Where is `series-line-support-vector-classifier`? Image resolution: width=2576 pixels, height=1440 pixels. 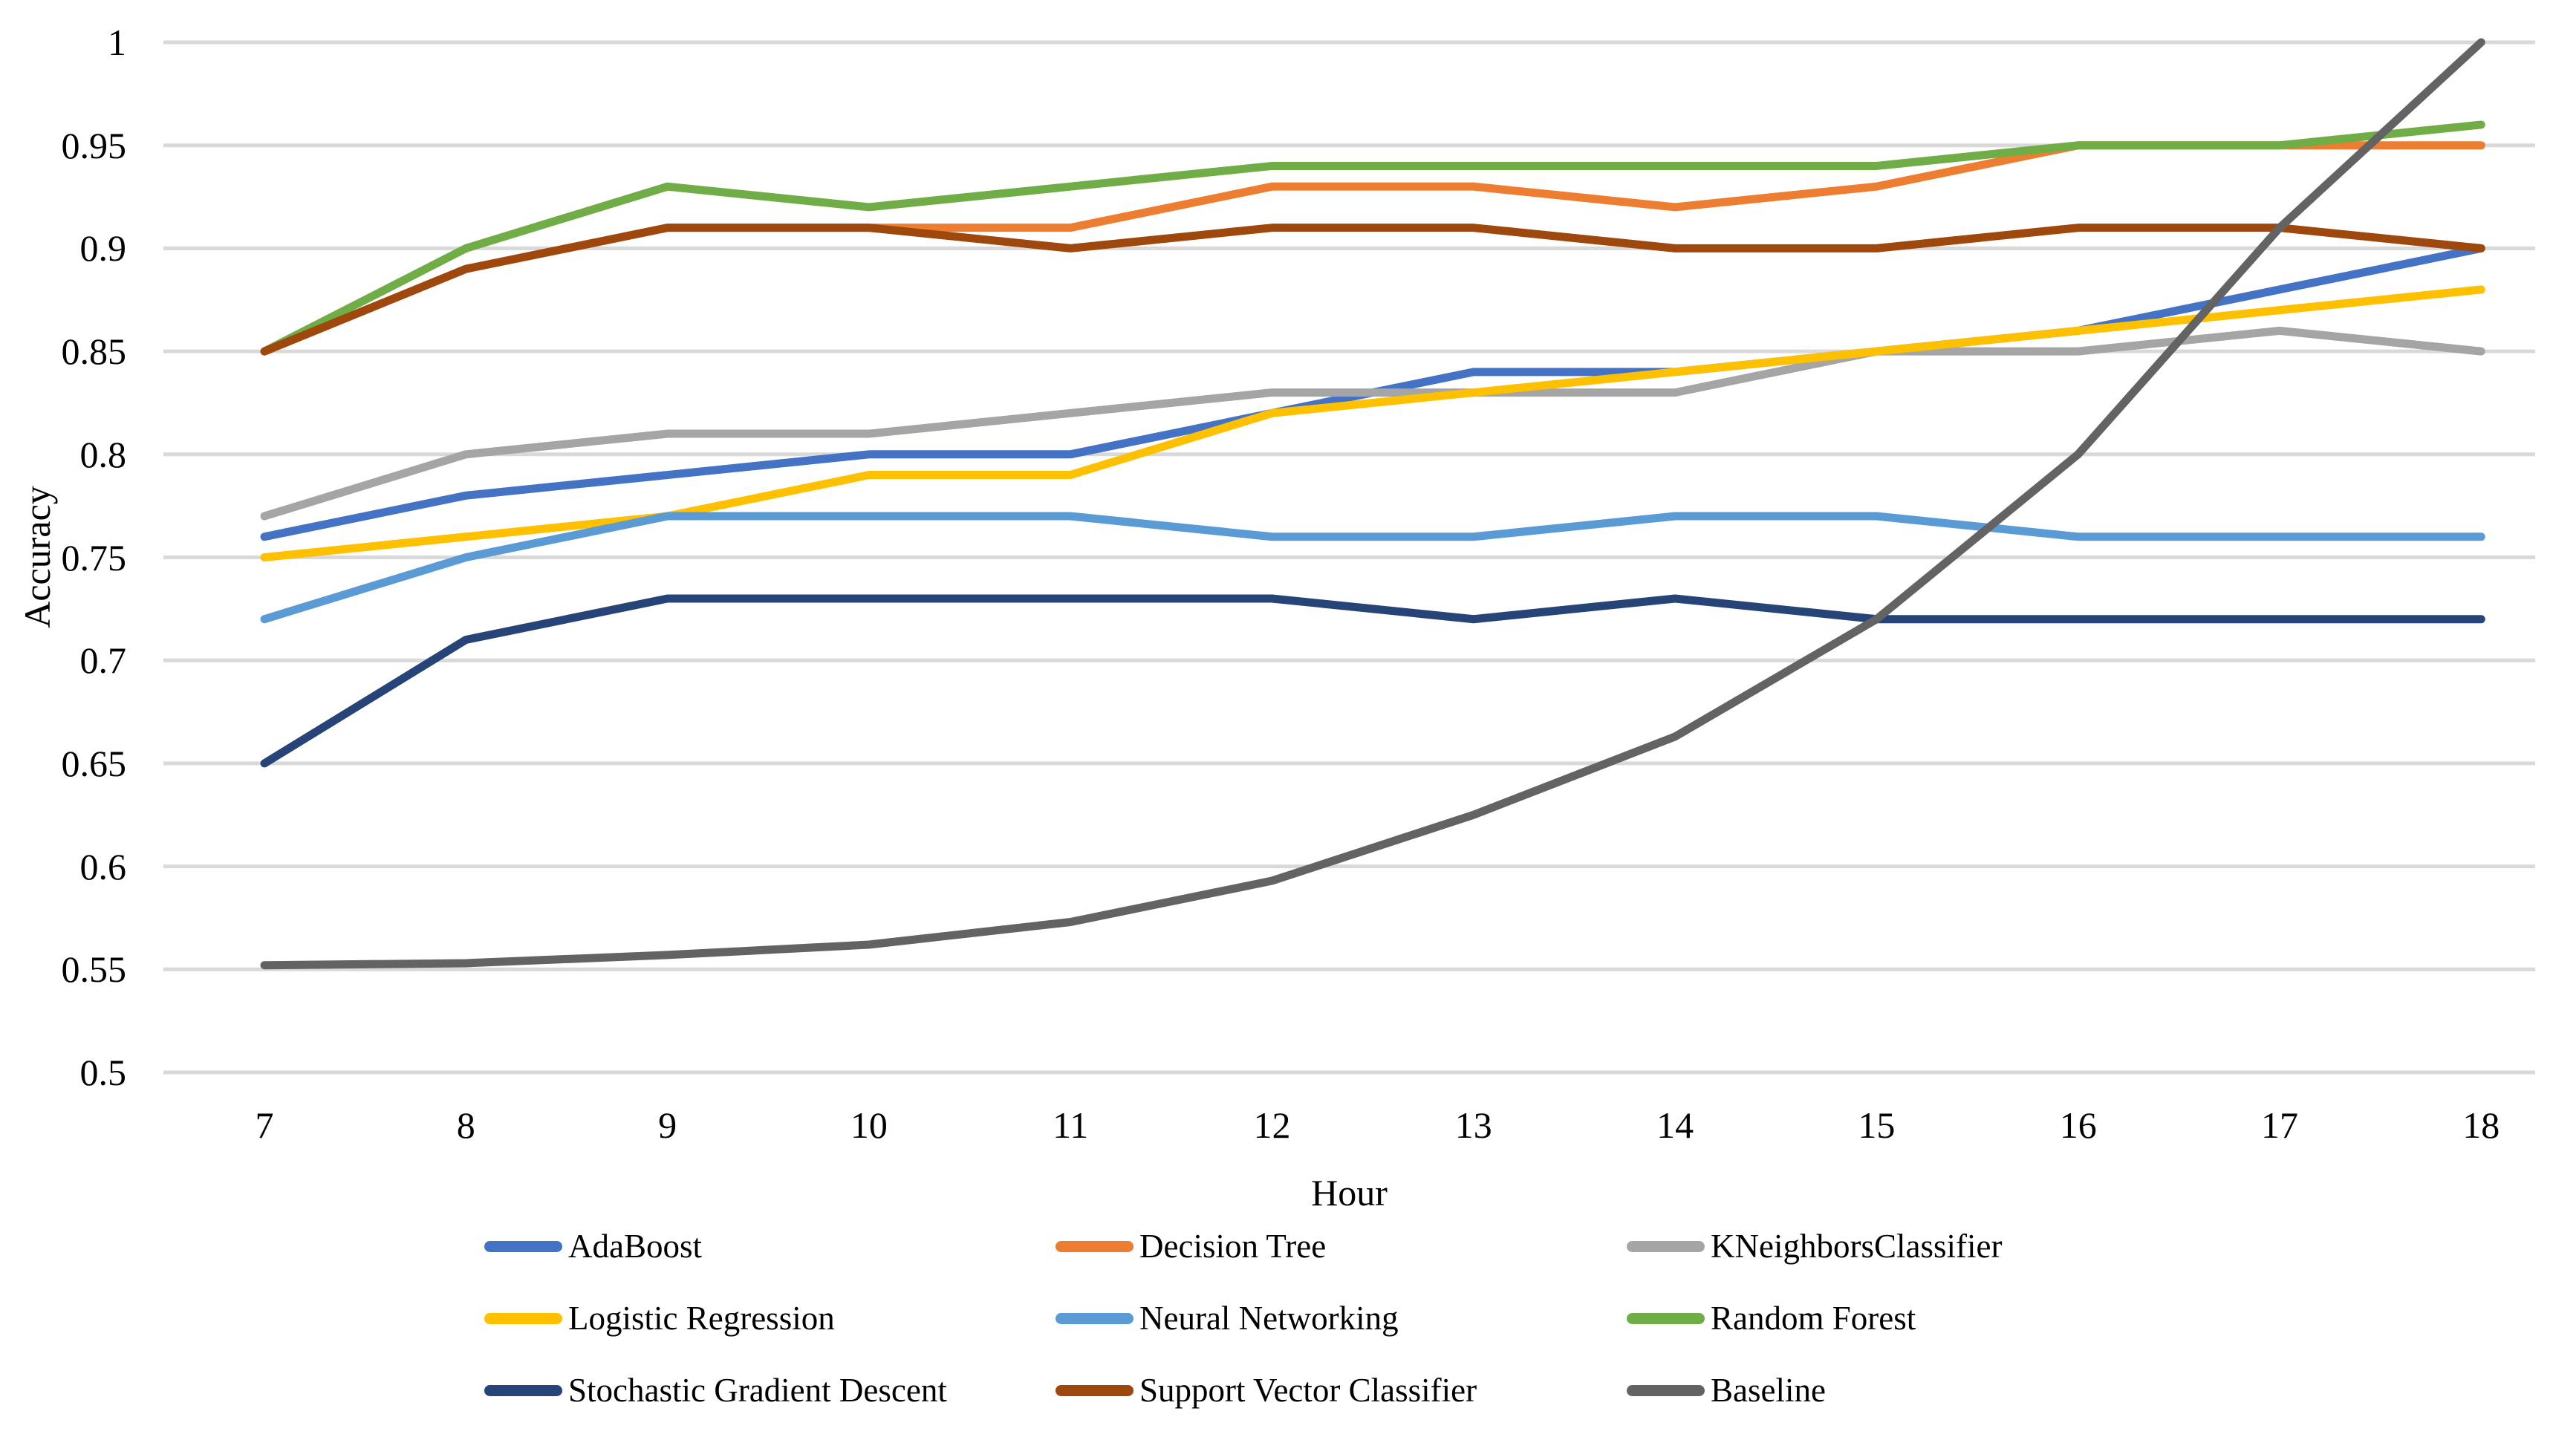
series-line-support-vector-classifier is located at coordinates (1372, 290).